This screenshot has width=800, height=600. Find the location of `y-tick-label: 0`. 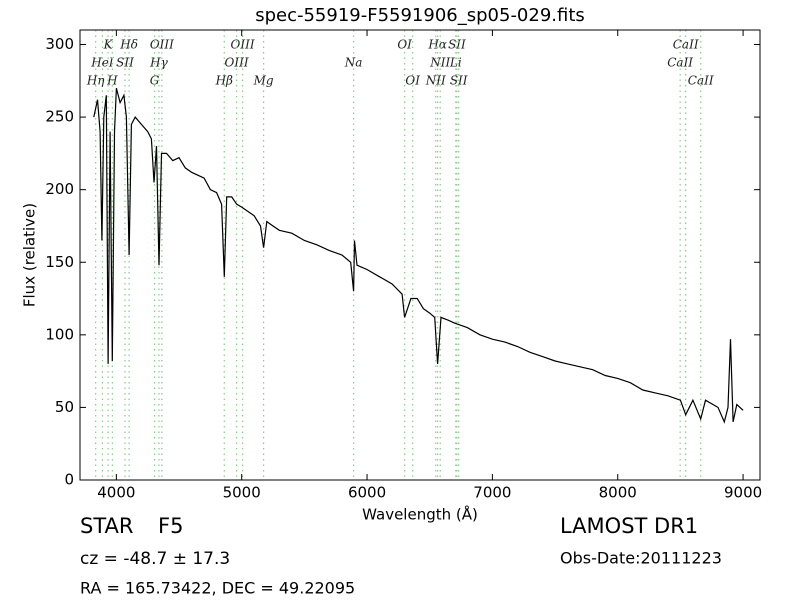

y-tick-label: 0 is located at coordinates (69, 480).